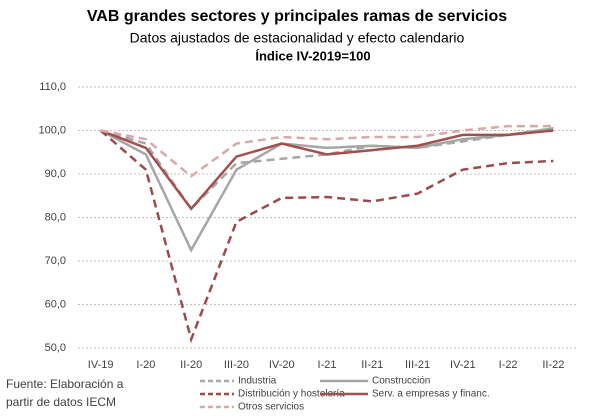 The height and width of the screenshot is (418, 594). I want to click on x-tick-label: I-21, so click(327, 365).